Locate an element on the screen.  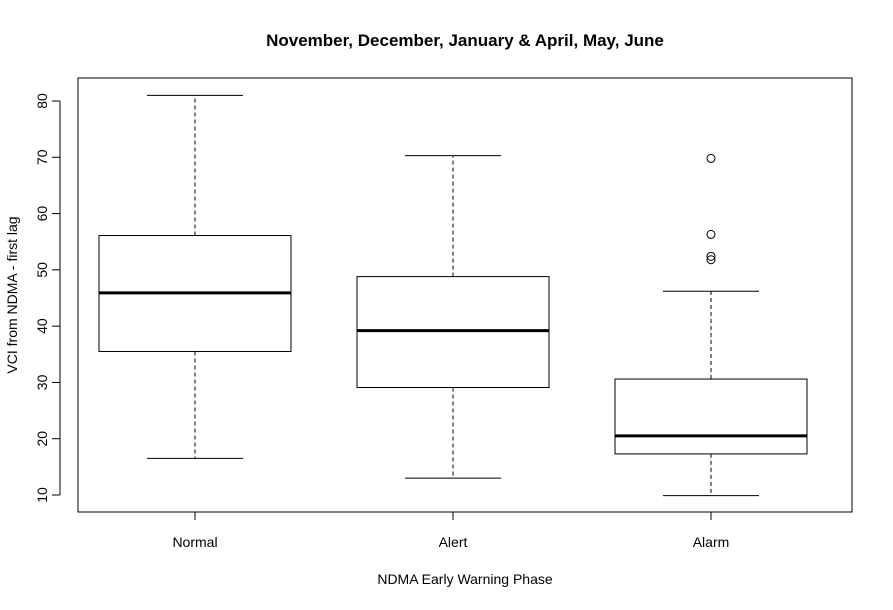
box-alarm is located at coordinates (711, 325).